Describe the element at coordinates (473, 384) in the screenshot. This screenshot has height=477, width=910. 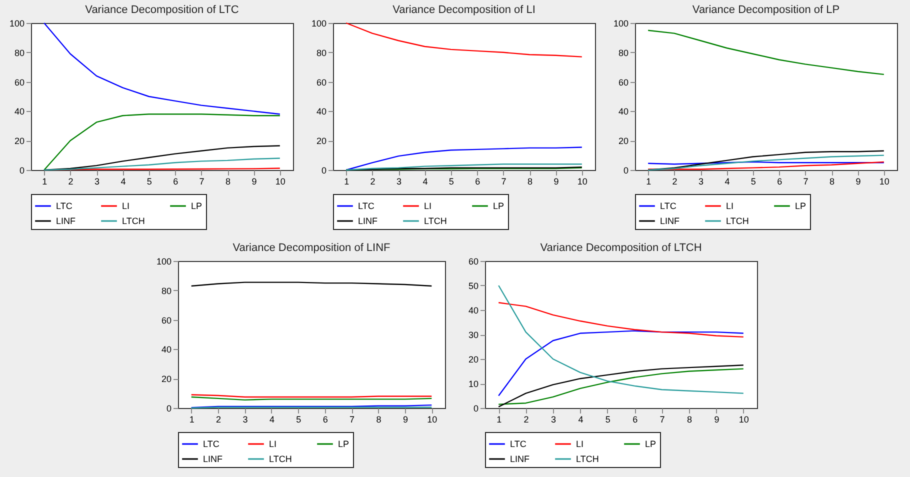
I see `y-tick-label: 10` at that location.